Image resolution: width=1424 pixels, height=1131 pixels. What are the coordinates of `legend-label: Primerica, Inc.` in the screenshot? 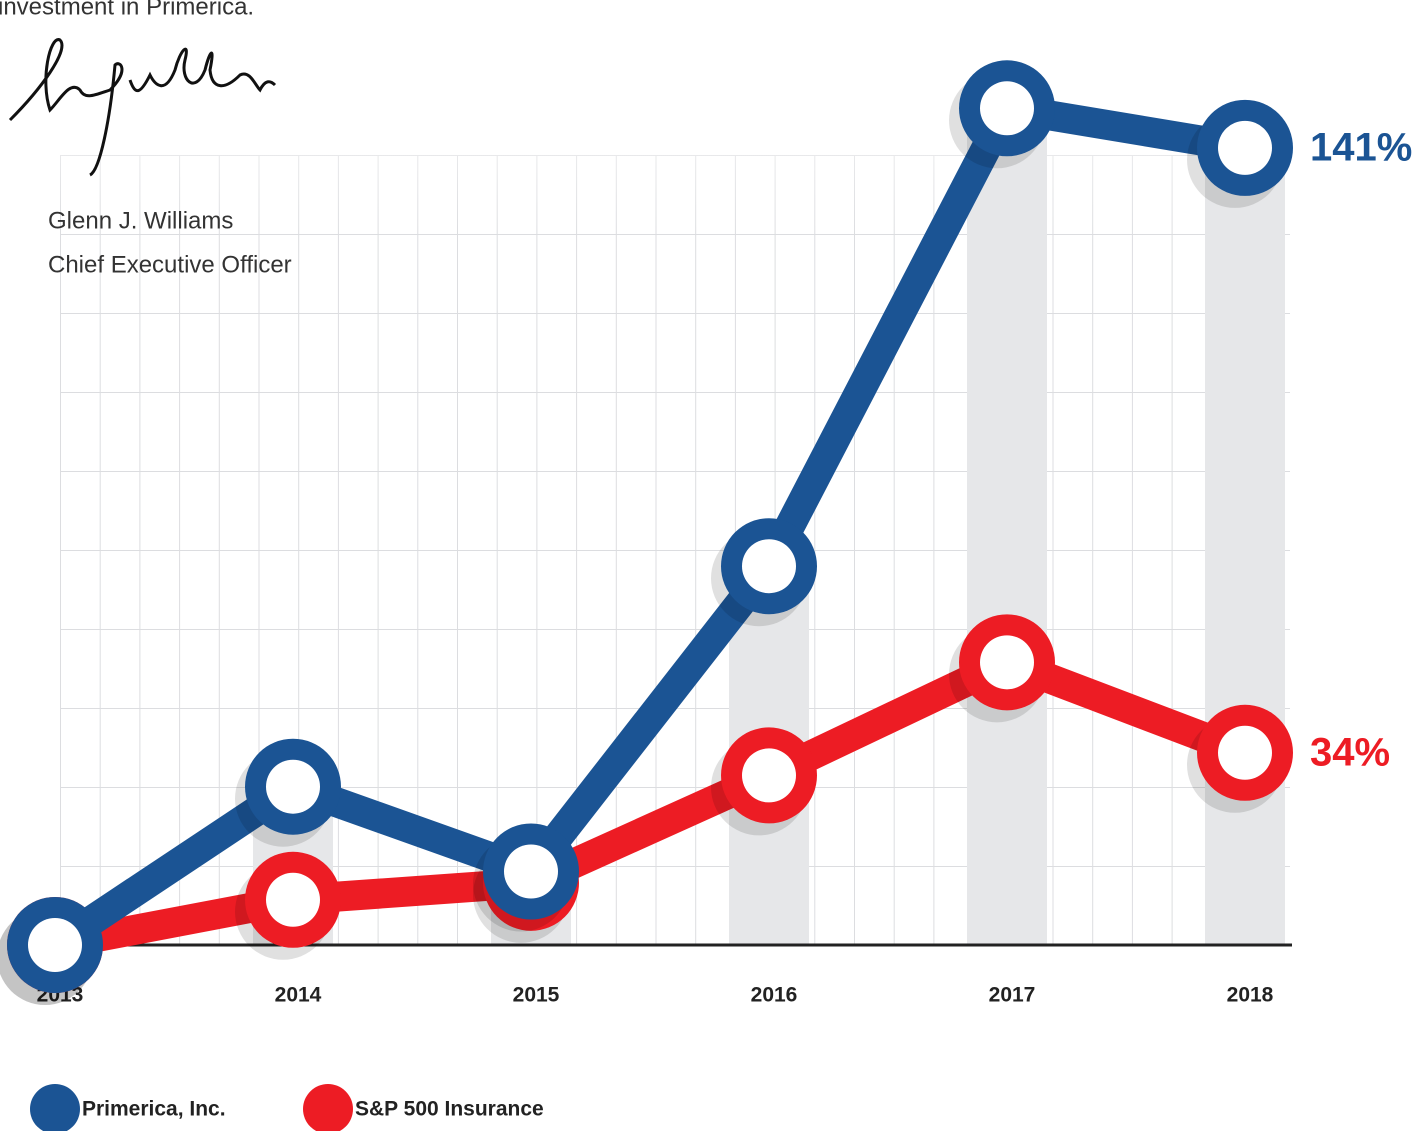 It's located at (154, 1109).